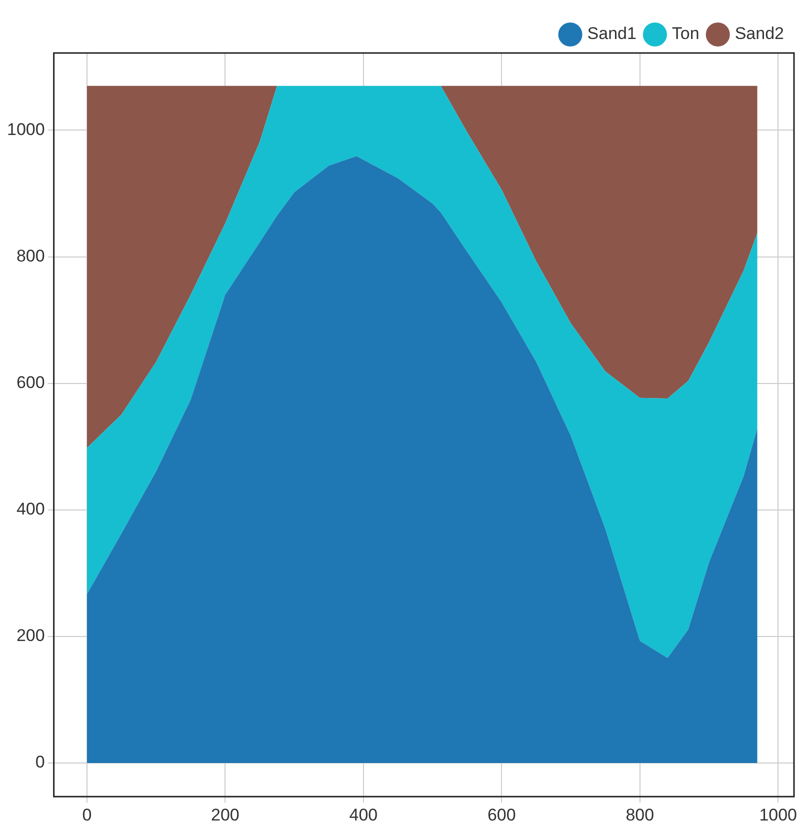 The height and width of the screenshot is (833, 804). I want to click on y-tick-label: 800, so click(30, 256).